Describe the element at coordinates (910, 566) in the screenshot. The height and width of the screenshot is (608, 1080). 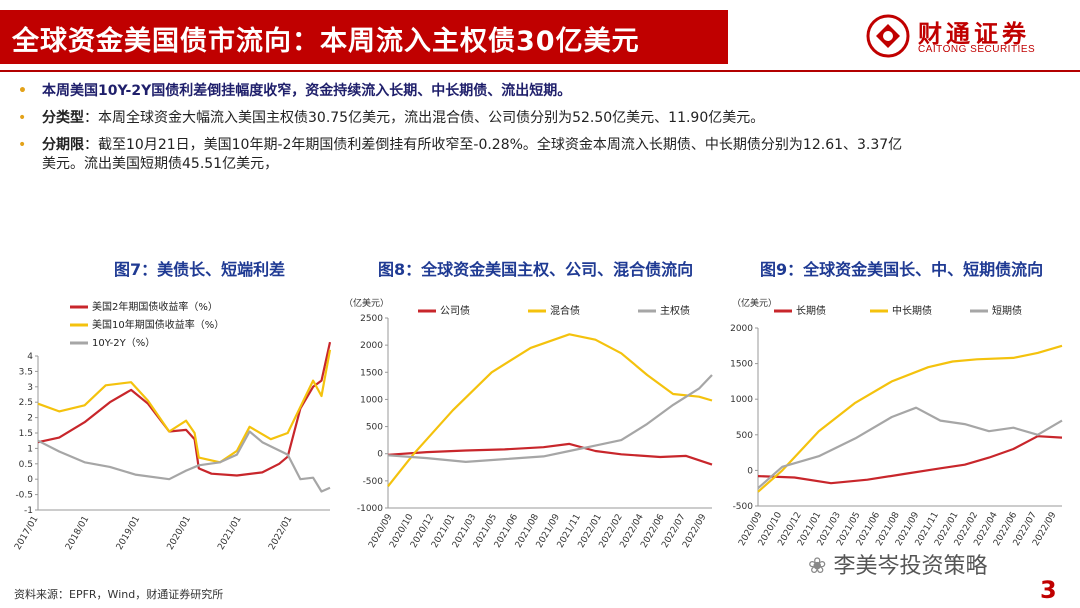
I see `watermark-text: 李美岑投资策略` at that location.